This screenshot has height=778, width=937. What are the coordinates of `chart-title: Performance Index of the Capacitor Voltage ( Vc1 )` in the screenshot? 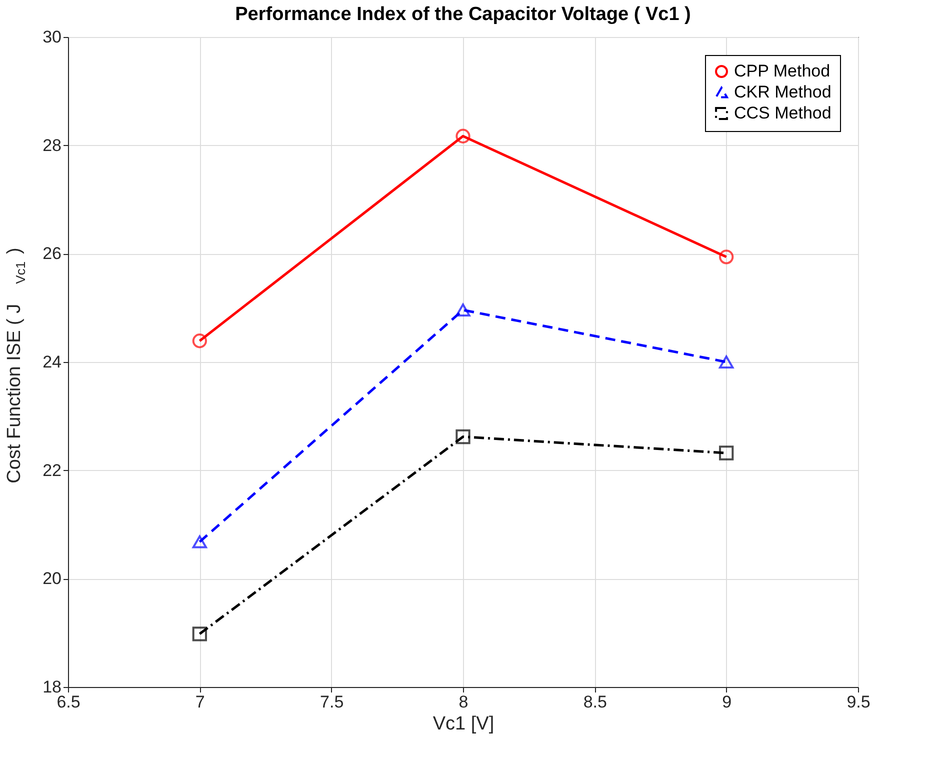 It's located at (463, 14).